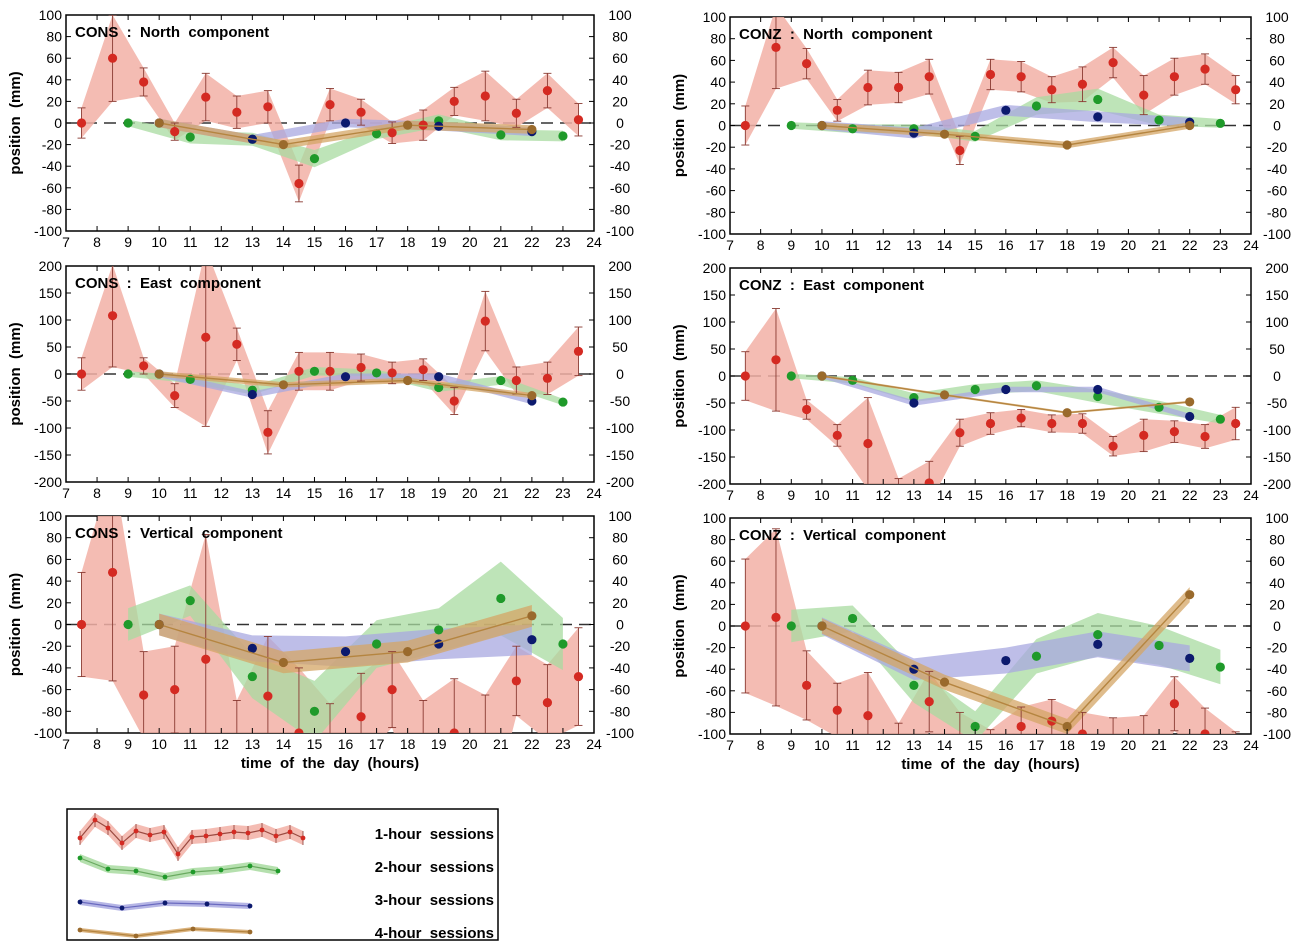 The height and width of the screenshot is (942, 1314). What do you see at coordinates (715, 268) in the screenshot?
I see `y-tick-label-left: 200` at bounding box center [715, 268].